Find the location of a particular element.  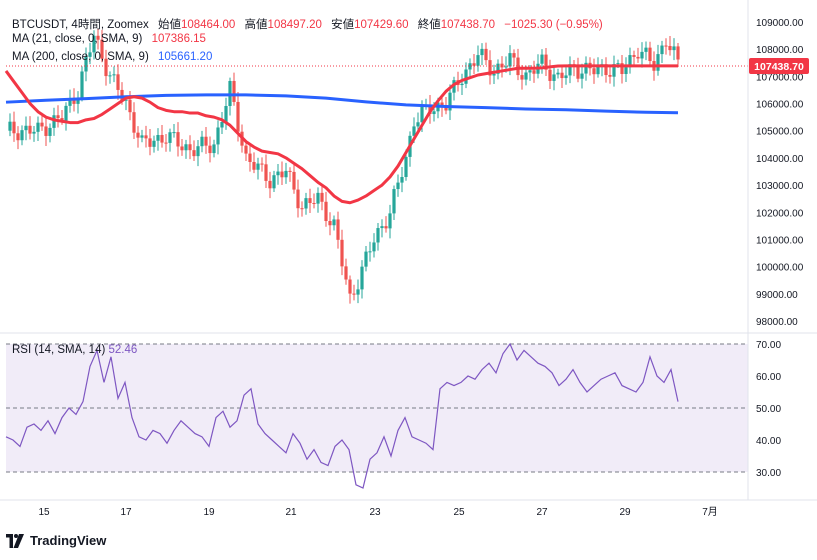

time-tick-label: 27 is located at coordinates (542, 512).